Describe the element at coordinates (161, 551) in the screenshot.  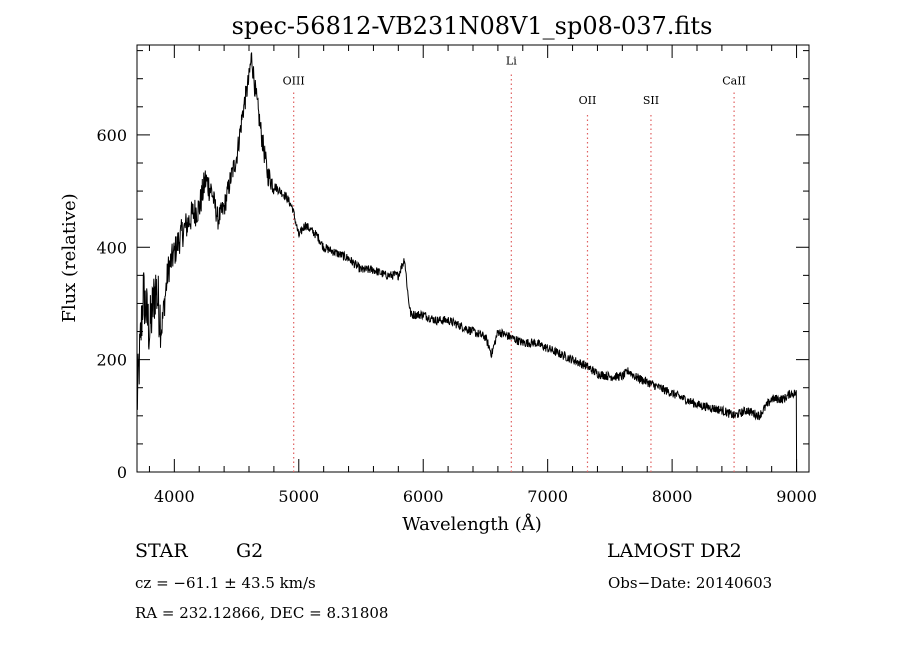
I see `object-class: STAR` at that location.